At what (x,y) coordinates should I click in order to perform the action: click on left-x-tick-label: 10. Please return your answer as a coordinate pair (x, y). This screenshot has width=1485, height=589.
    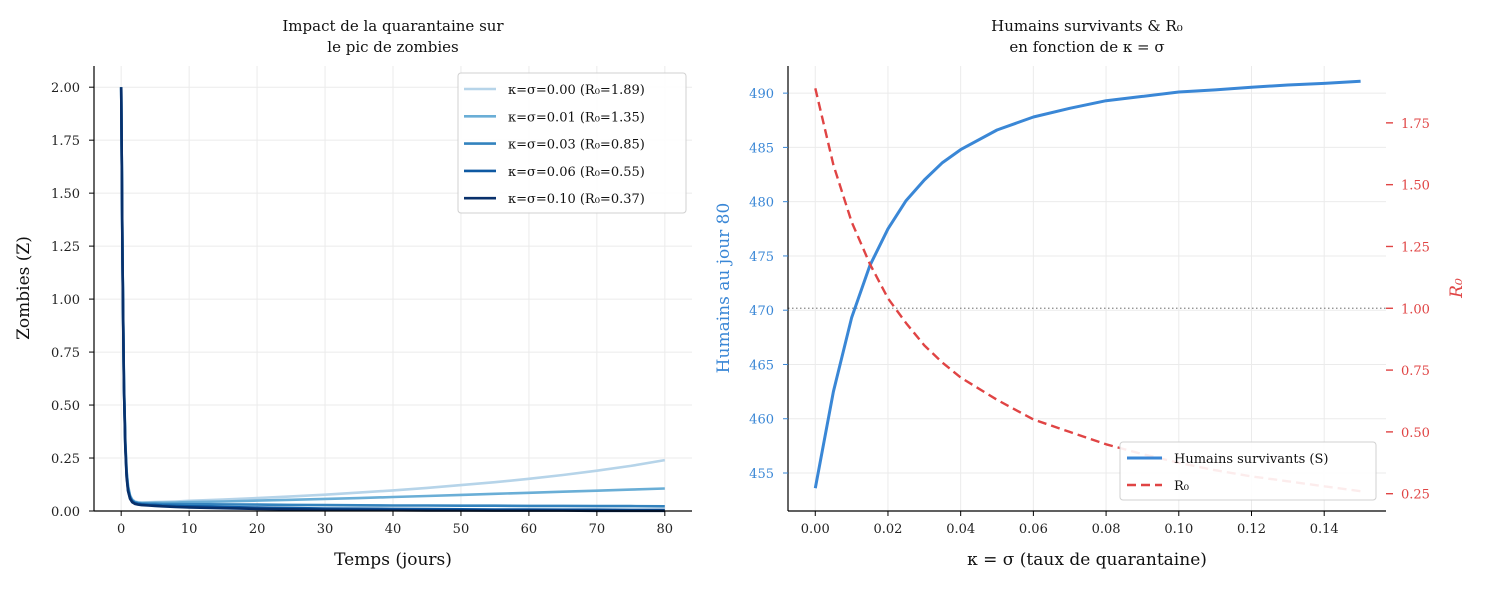
    Looking at the image, I should click on (189, 529).